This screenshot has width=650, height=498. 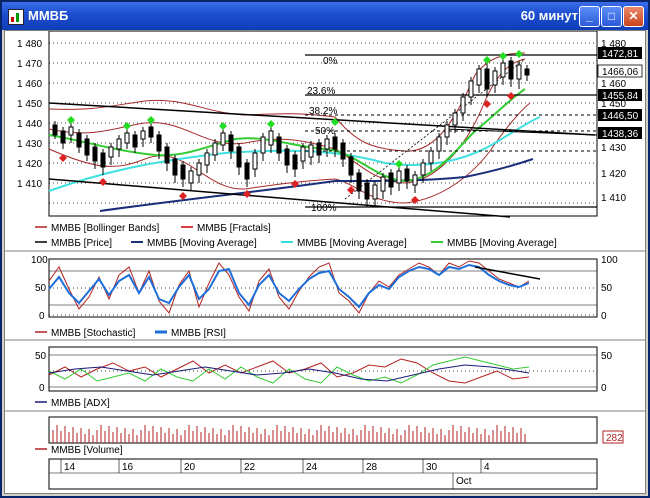 What do you see at coordinates (29, 104) in the screenshot?
I see `y-tick-1450: 1 450` at bounding box center [29, 104].